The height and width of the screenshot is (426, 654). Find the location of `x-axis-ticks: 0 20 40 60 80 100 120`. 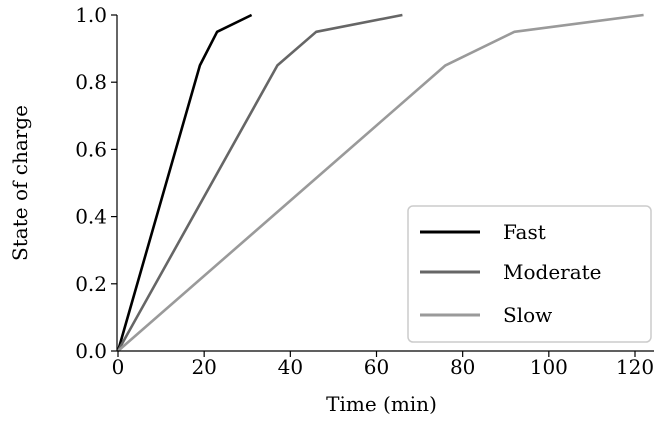

x-axis-ticks: 0 20 40 60 80 100 120 is located at coordinates (383, 365).